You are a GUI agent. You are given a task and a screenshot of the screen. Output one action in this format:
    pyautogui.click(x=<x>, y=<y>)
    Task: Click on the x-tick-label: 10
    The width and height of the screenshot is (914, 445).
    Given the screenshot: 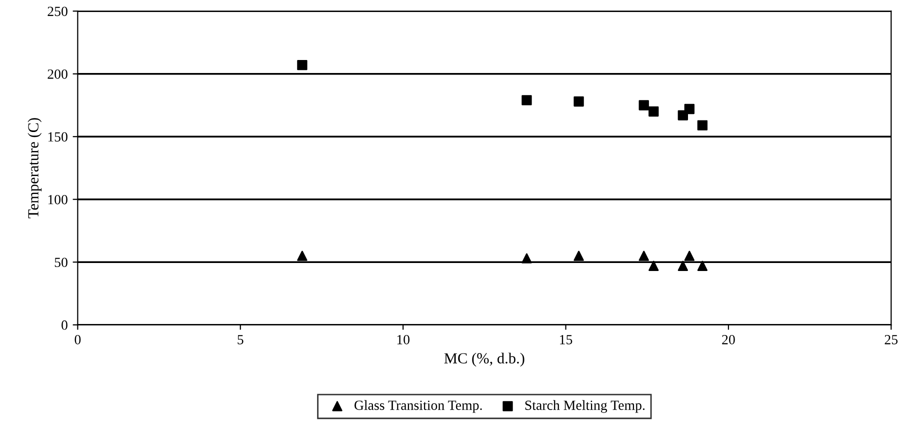 What is the action you would take?
    pyautogui.click(x=403, y=339)
    